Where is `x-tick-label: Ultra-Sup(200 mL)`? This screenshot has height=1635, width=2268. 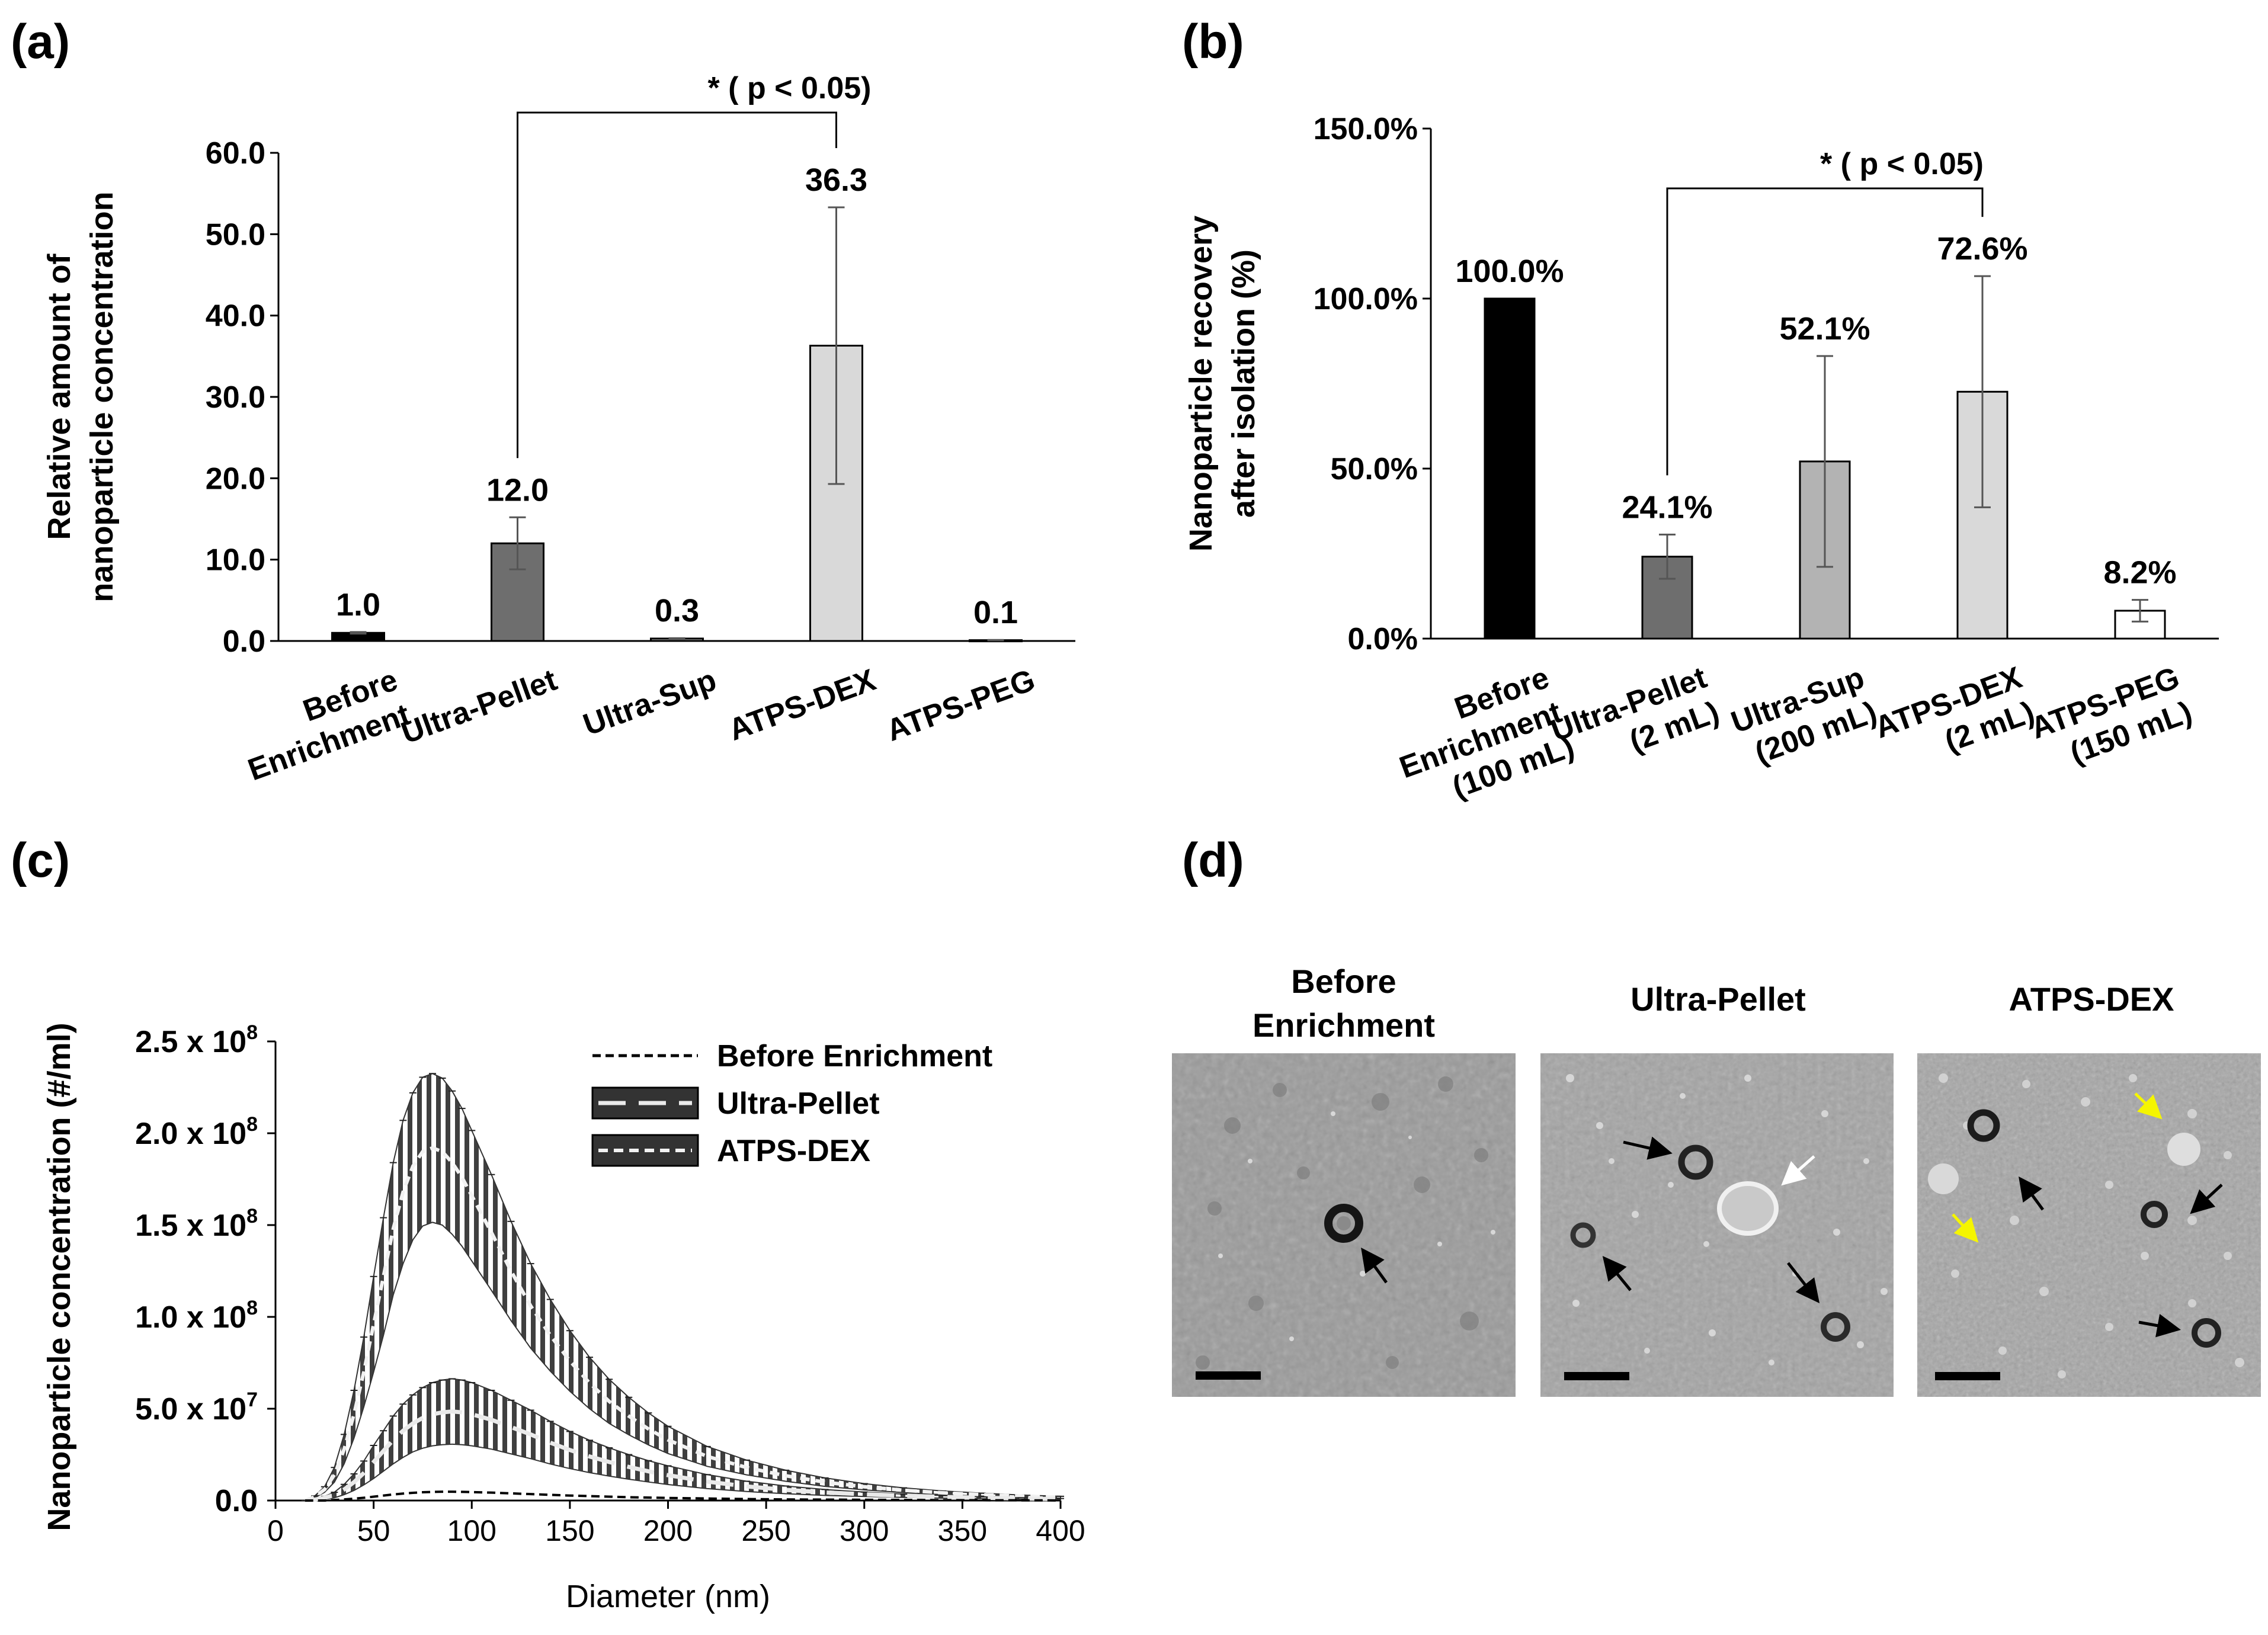
x-tick-label: Ultra-Sup(200 mL) is located at coordinates (1803, 718).